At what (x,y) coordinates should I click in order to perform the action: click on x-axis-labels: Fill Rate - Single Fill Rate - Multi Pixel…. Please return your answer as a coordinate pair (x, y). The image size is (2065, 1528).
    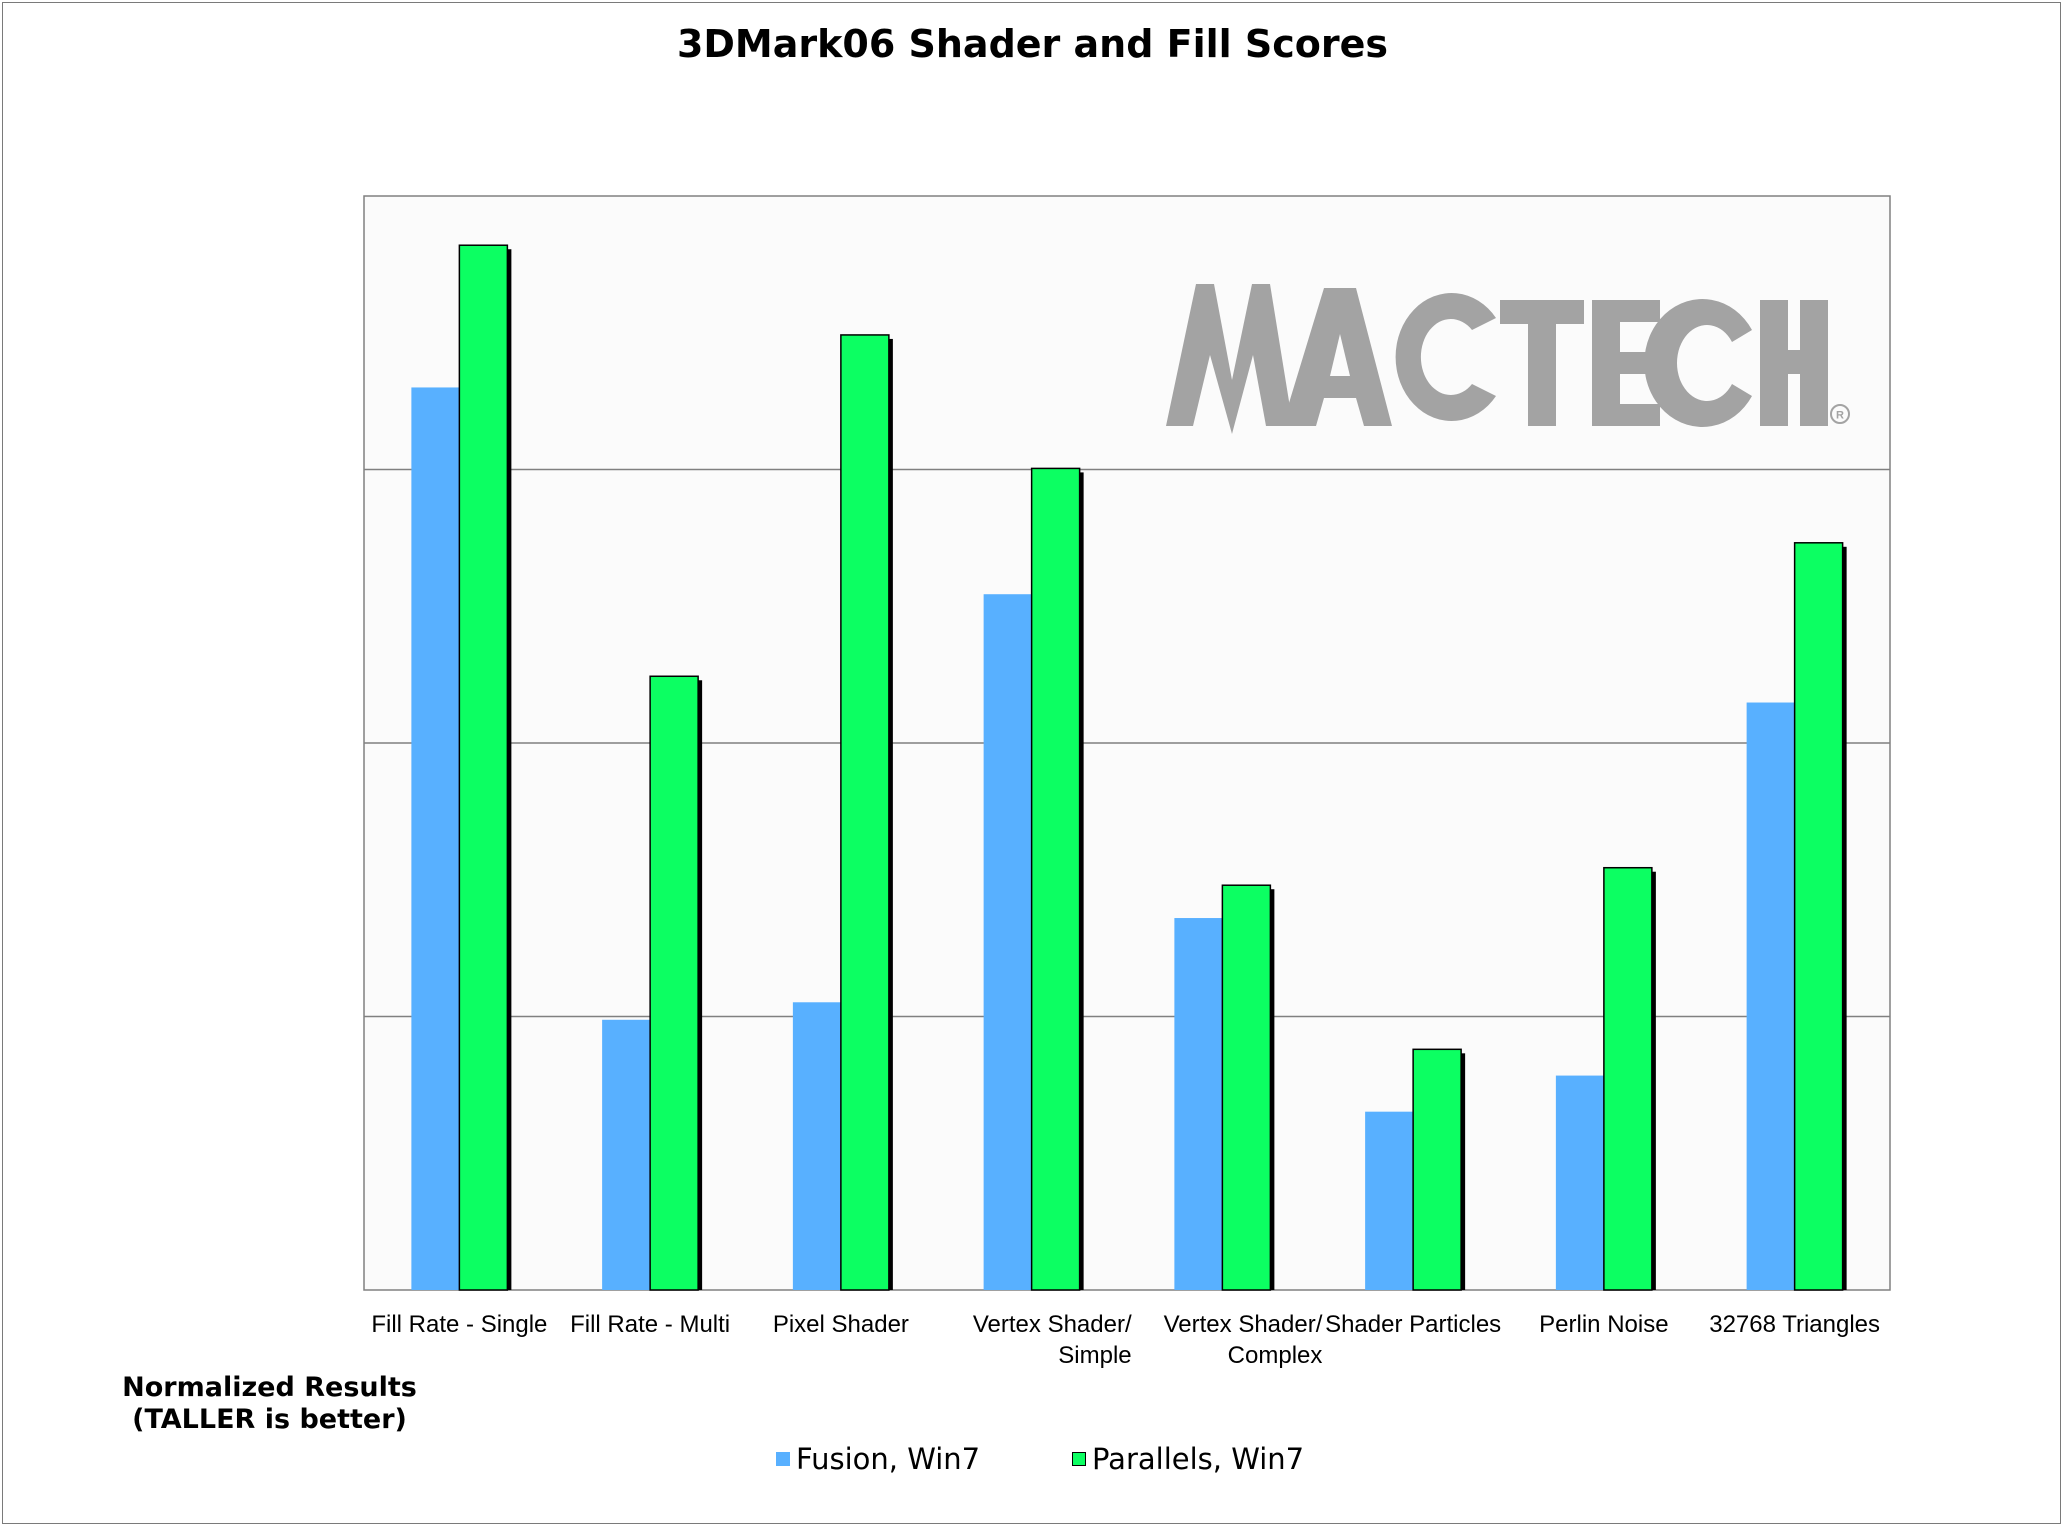
    Looking at the image, I should click on (1125, 1340).